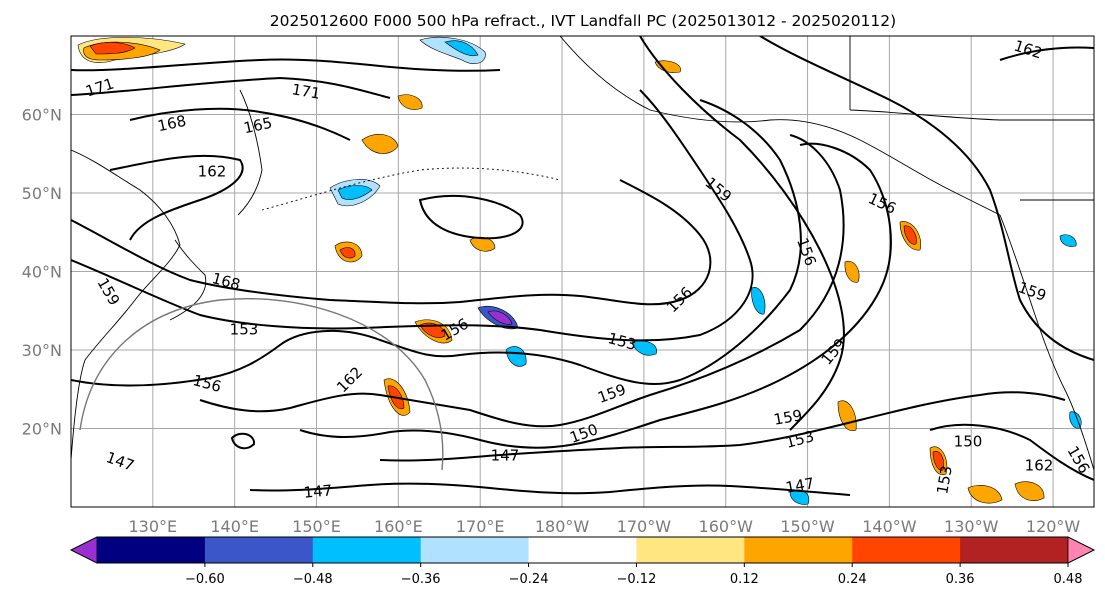 The image size is (1105, 601). What do you see at coordinates (1068, 579) in the screenshot?
I see `colorbar-tick-label: 0.48` at bounding box center [1068, 579].